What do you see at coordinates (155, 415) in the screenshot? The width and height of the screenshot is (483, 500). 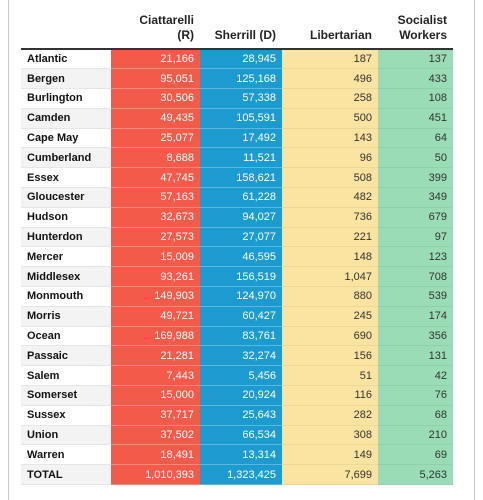 I see `ciattarelli-cell: 37,717` at bounding box center [155, 415].